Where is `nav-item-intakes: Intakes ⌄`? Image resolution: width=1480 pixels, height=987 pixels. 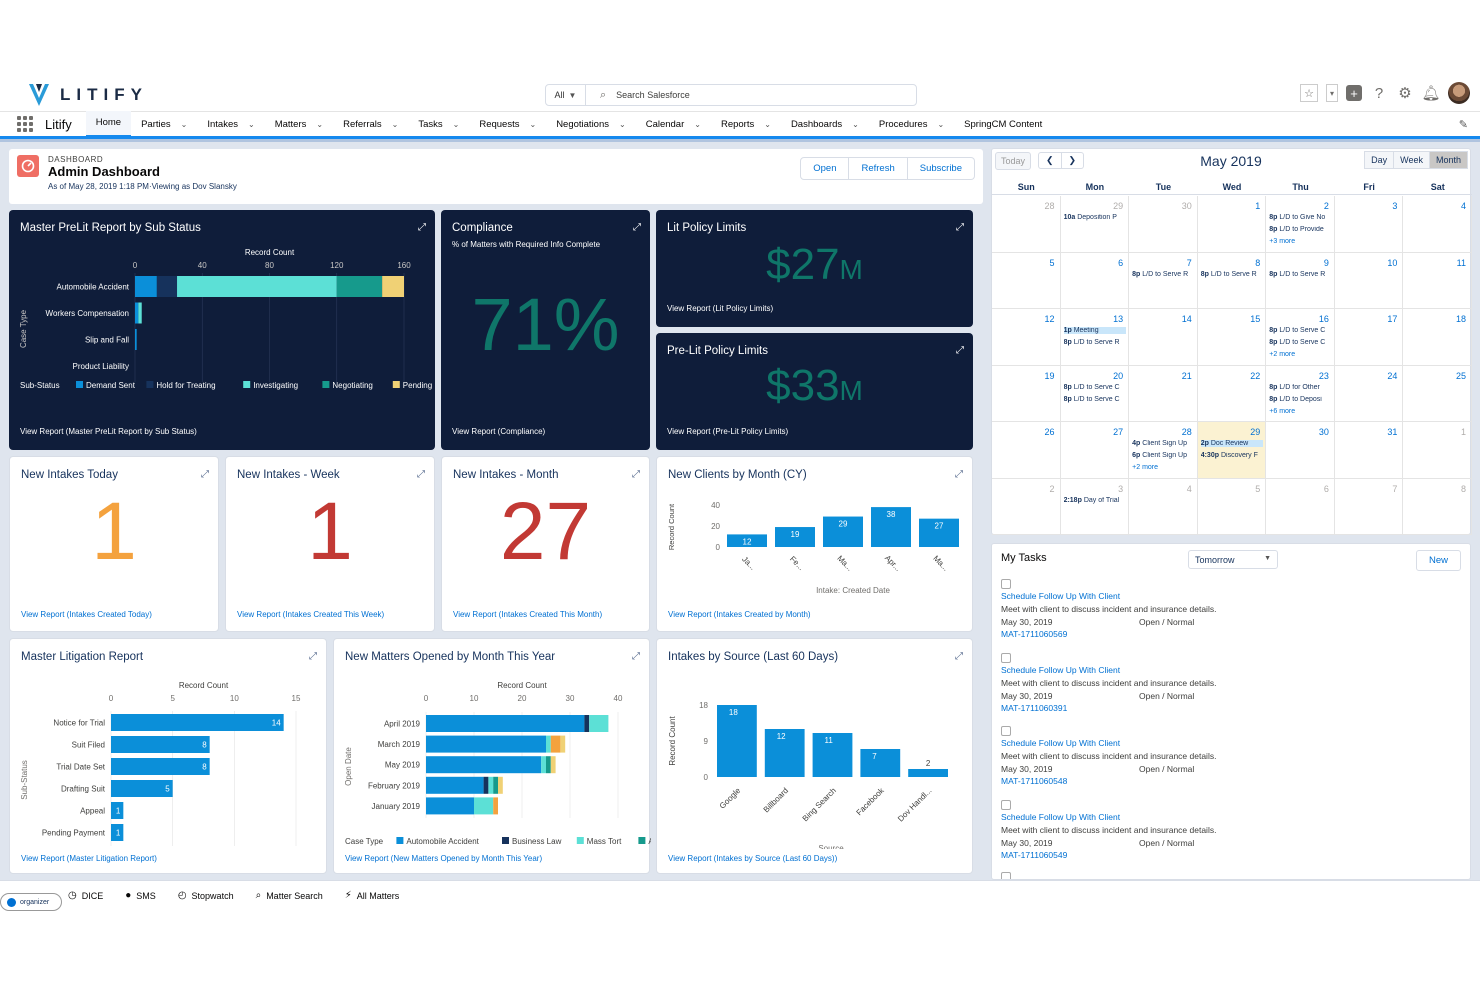 nav-item-intakes: Intakes ⌄ is located at coordinates (230, 124).